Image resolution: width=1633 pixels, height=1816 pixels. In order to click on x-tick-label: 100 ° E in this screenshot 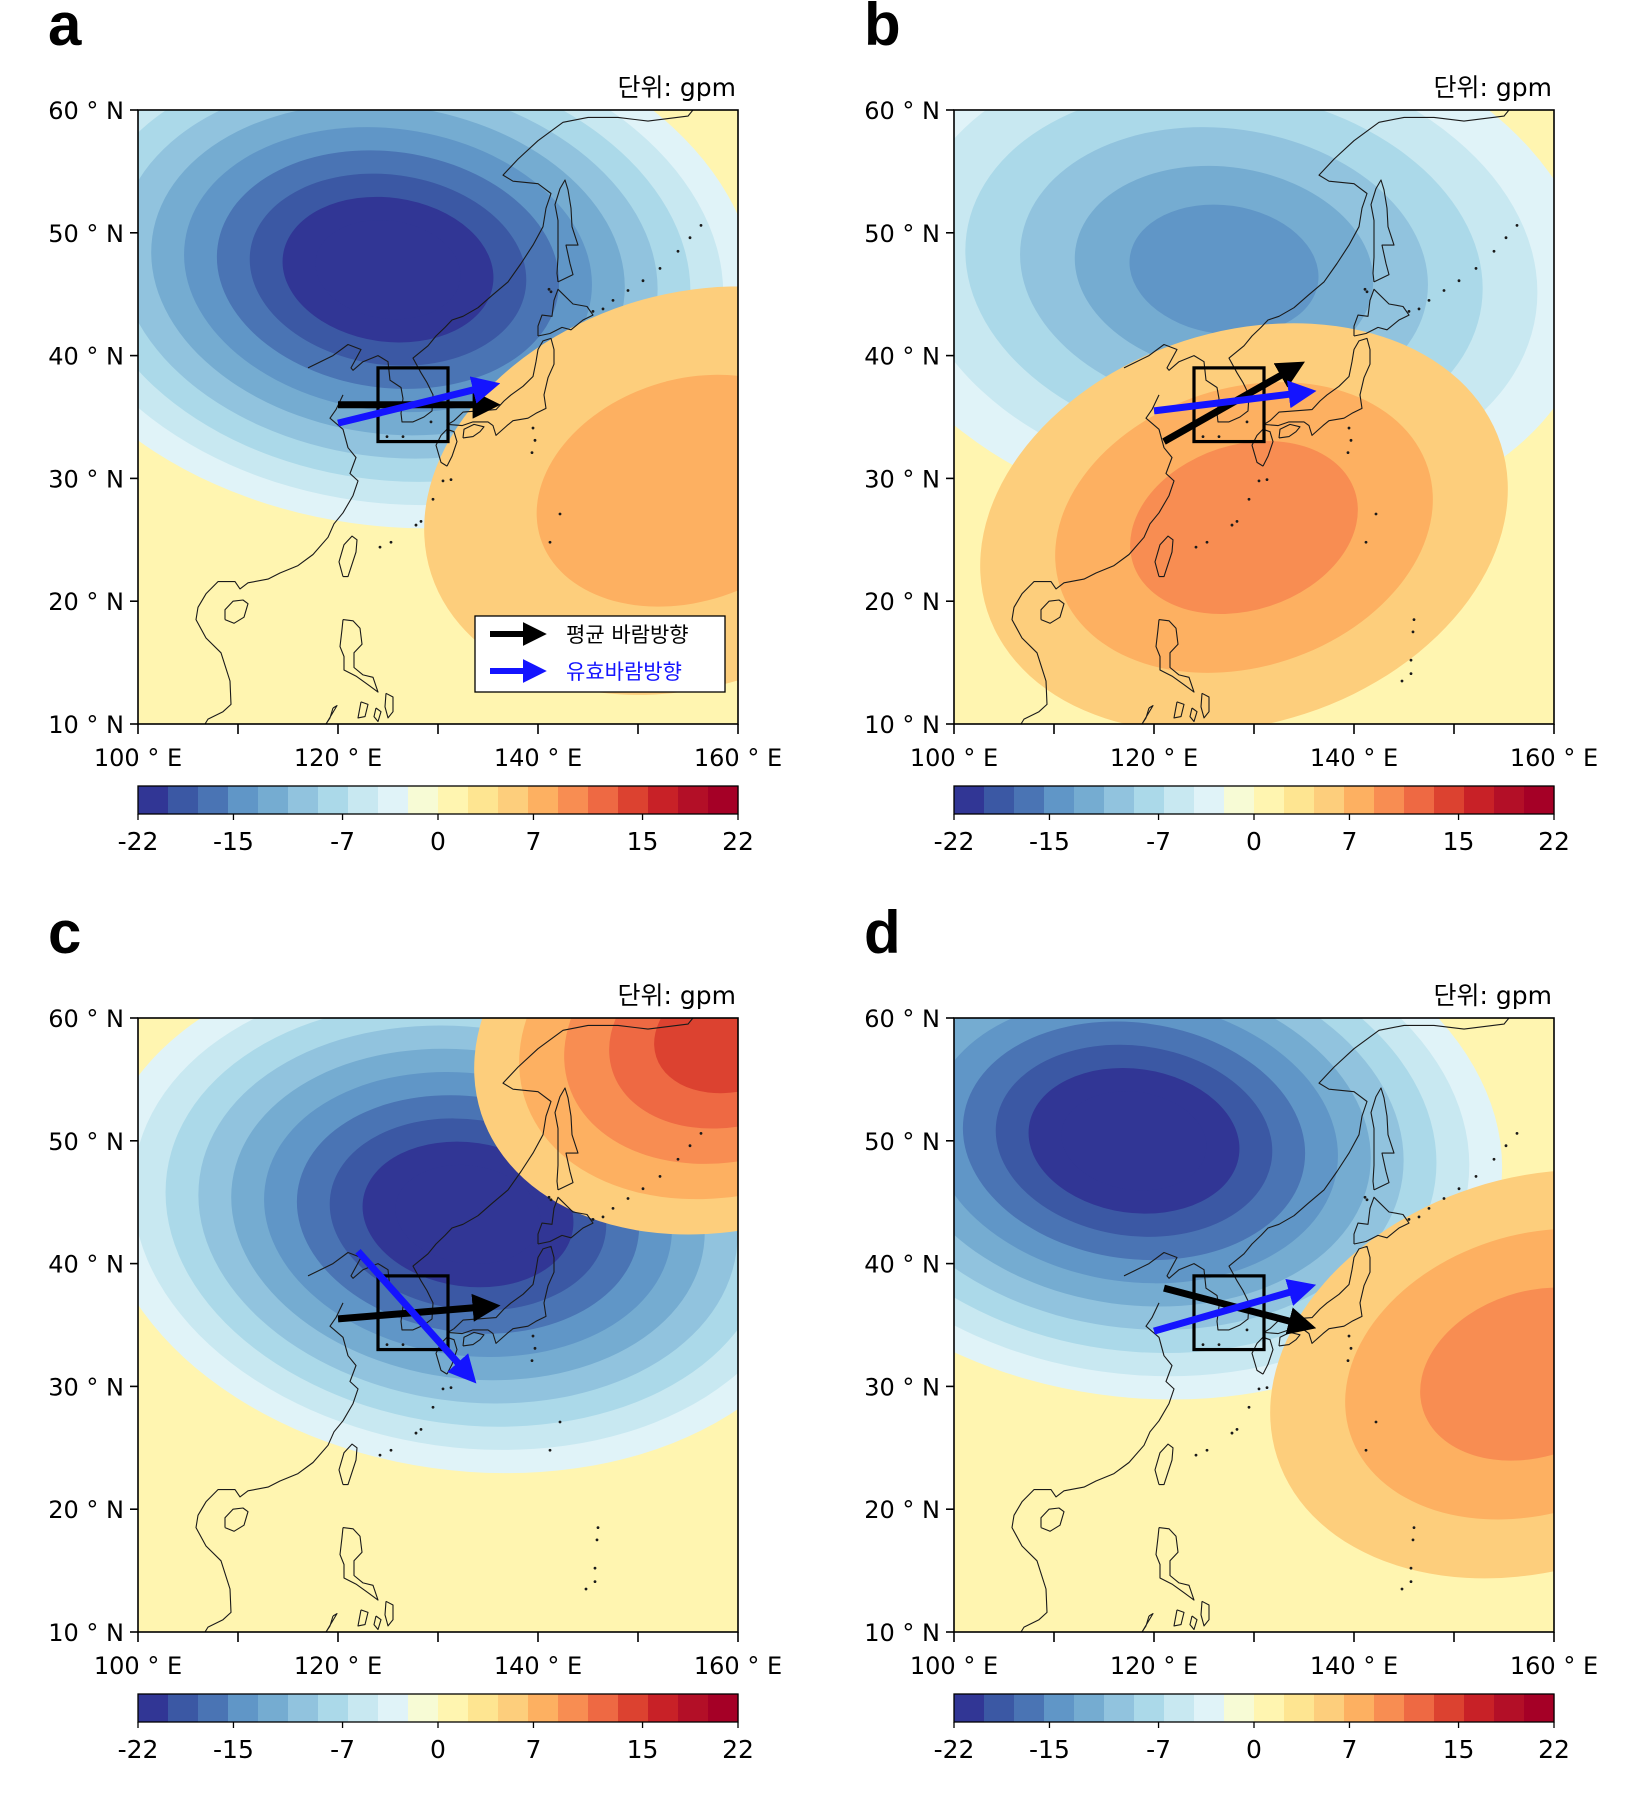, I will do `click(954, 1666)`.